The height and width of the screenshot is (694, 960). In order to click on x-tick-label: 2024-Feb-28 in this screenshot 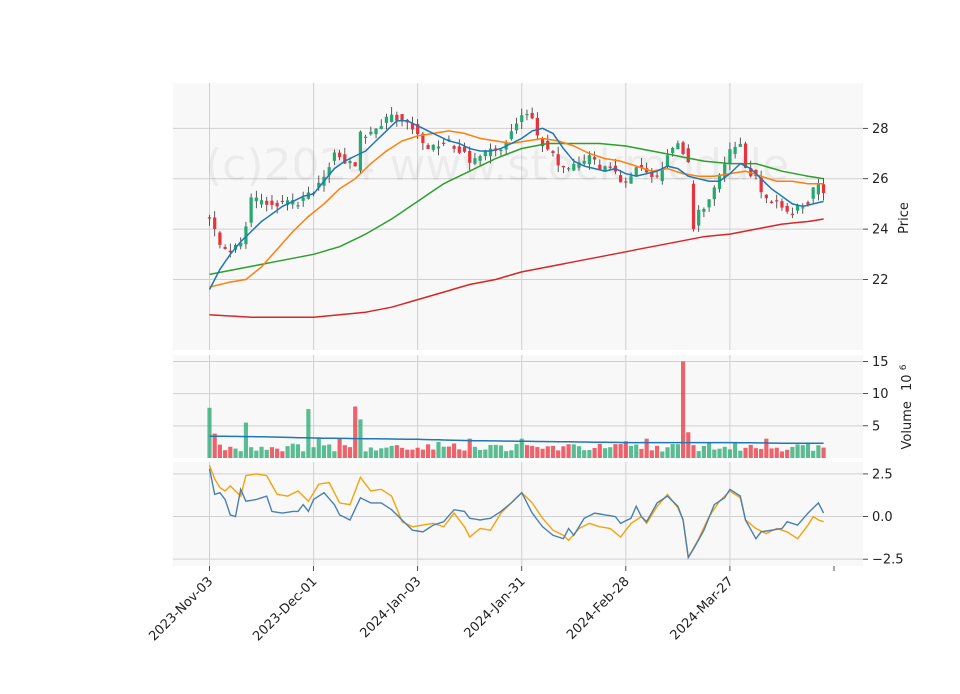, I will do `click(598, 608)`.